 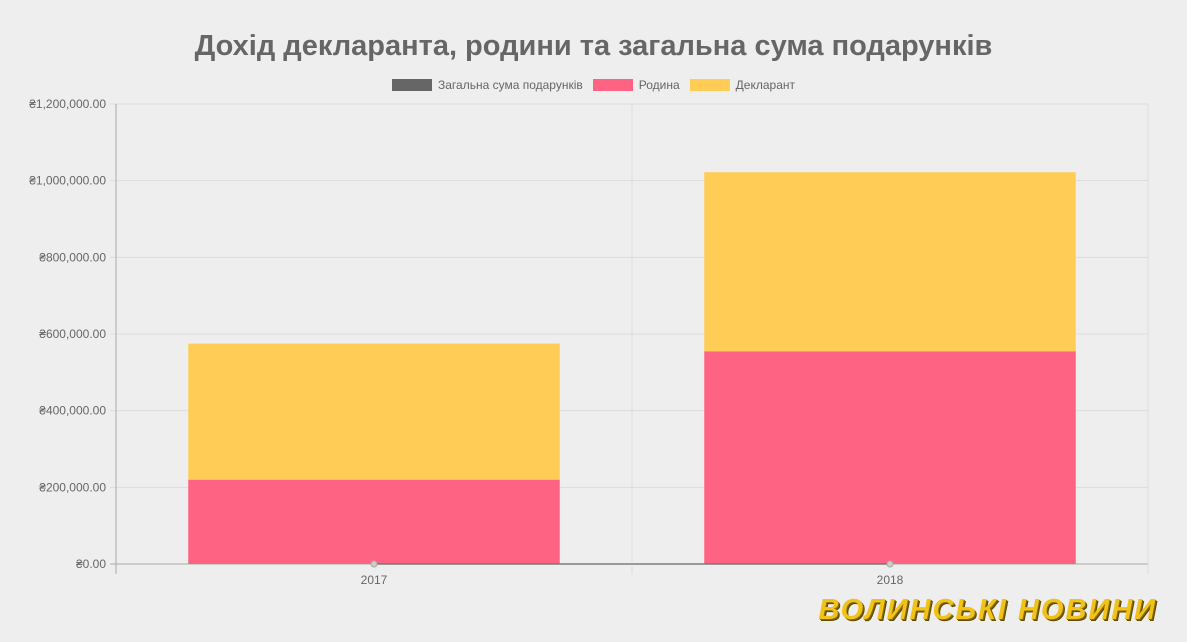 I want to click on bar-declarant-2018, so click(x=890, y=262).